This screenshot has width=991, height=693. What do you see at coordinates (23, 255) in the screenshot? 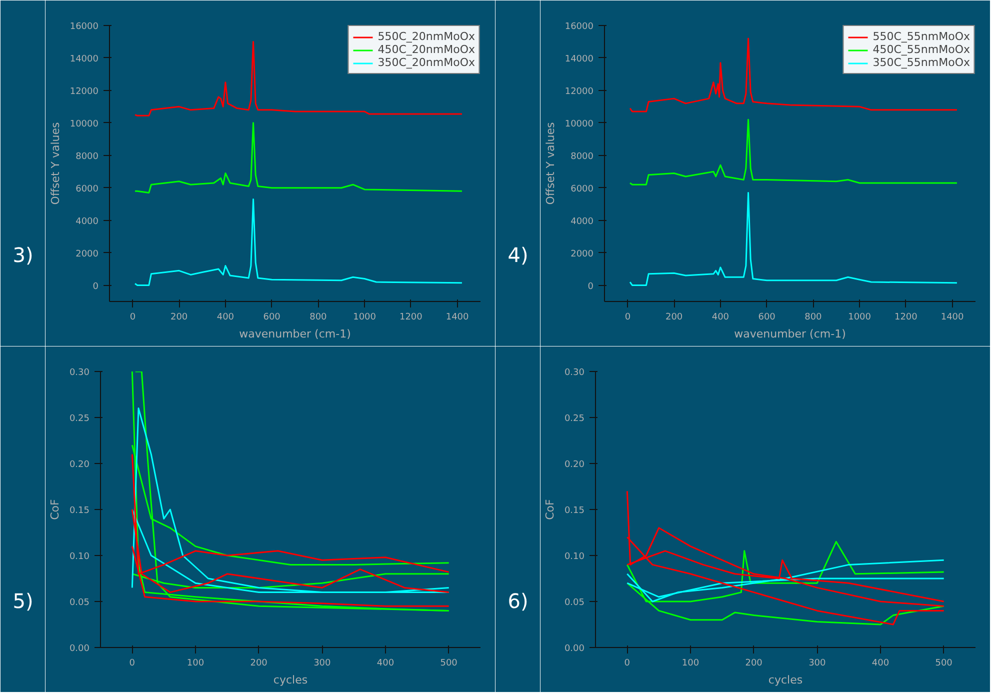
I see `text: 3)` at bounding box center [23, 255].